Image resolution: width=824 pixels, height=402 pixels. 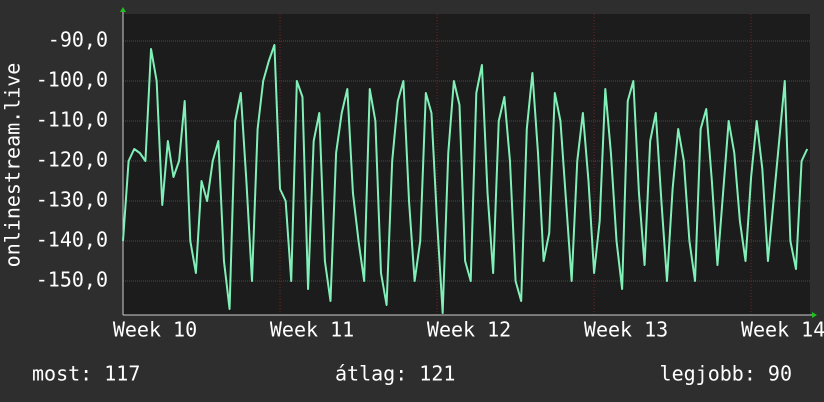 I want to click on x-tick-label: Week 14, so click(x=782, y=330).